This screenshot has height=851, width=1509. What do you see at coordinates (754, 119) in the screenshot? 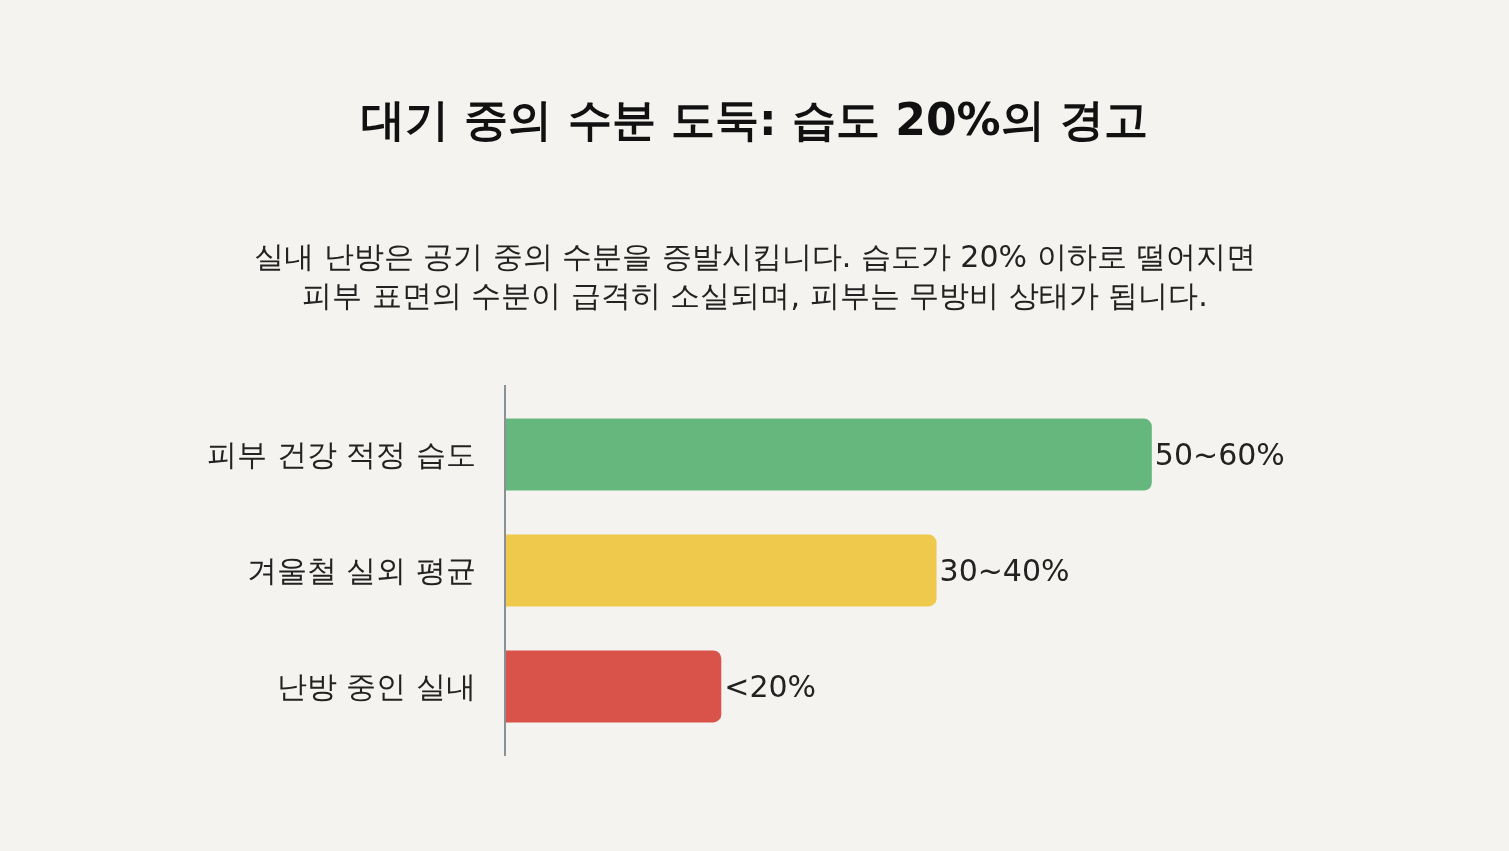
I see `chart-title: 대기 중의 수분 도둑: 습도 20%의 경고` at bounding box center [754, 119].